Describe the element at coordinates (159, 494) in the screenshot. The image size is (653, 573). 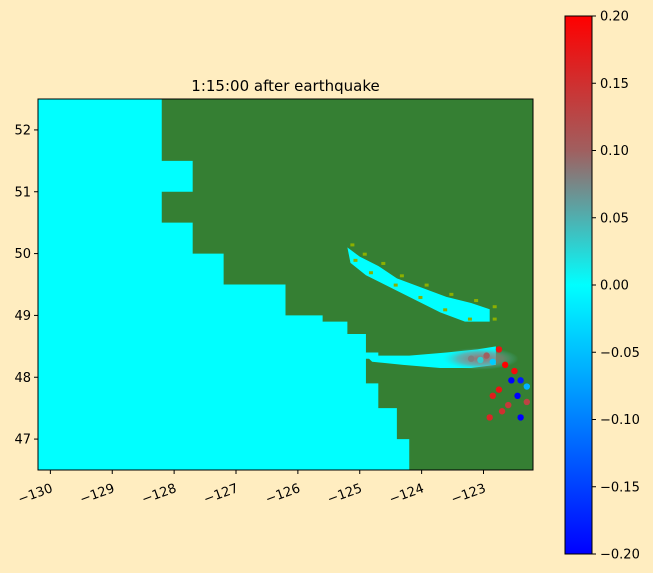
I see `x-tick-label: −128` at that location.